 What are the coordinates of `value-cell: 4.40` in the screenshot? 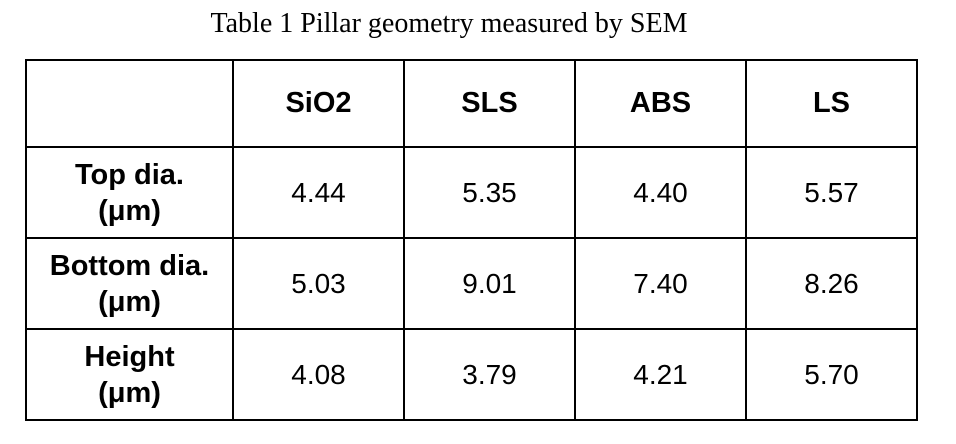 It's located at (660, 192).